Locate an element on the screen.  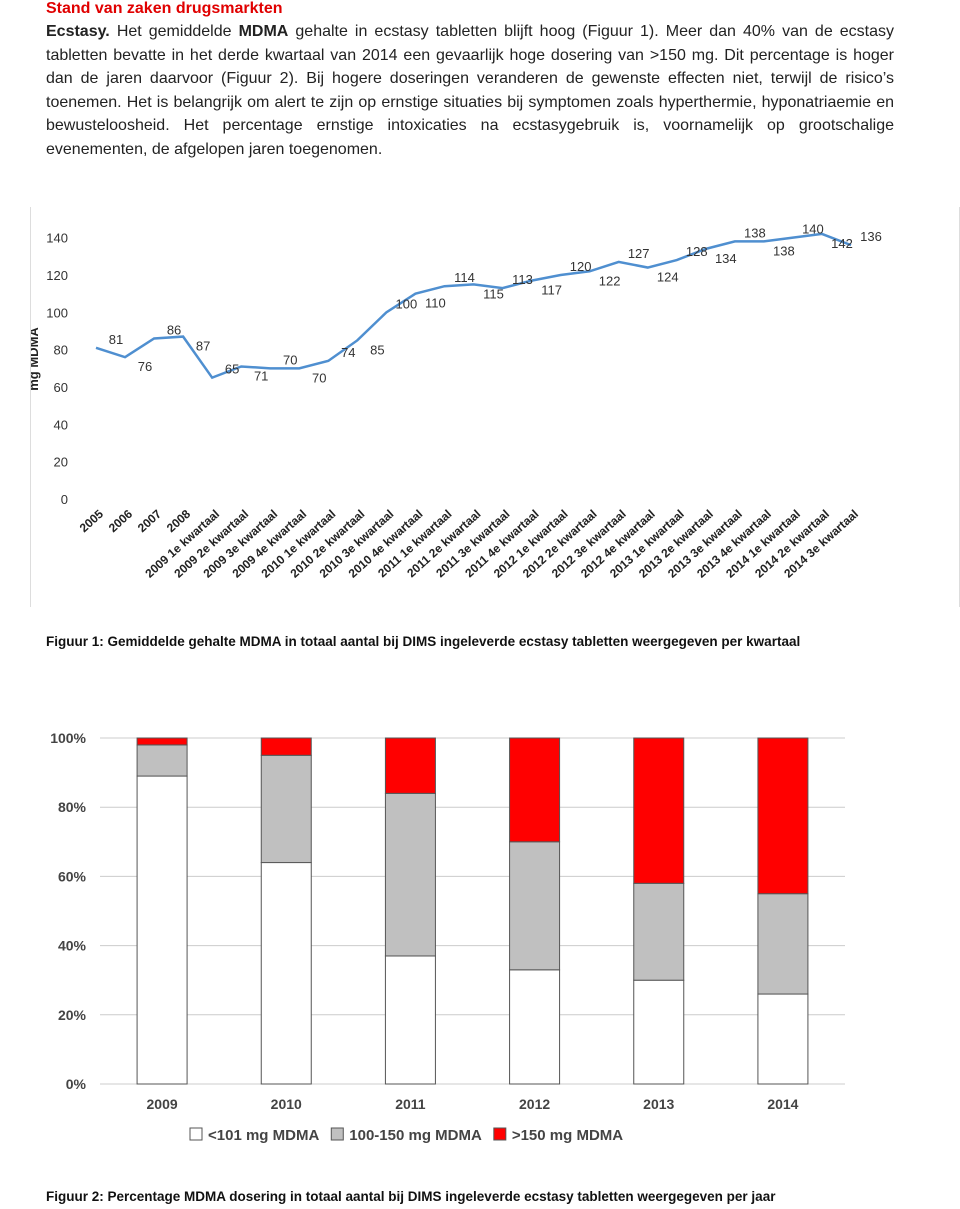
data-label: 136 is located at coordinates (871, 236).